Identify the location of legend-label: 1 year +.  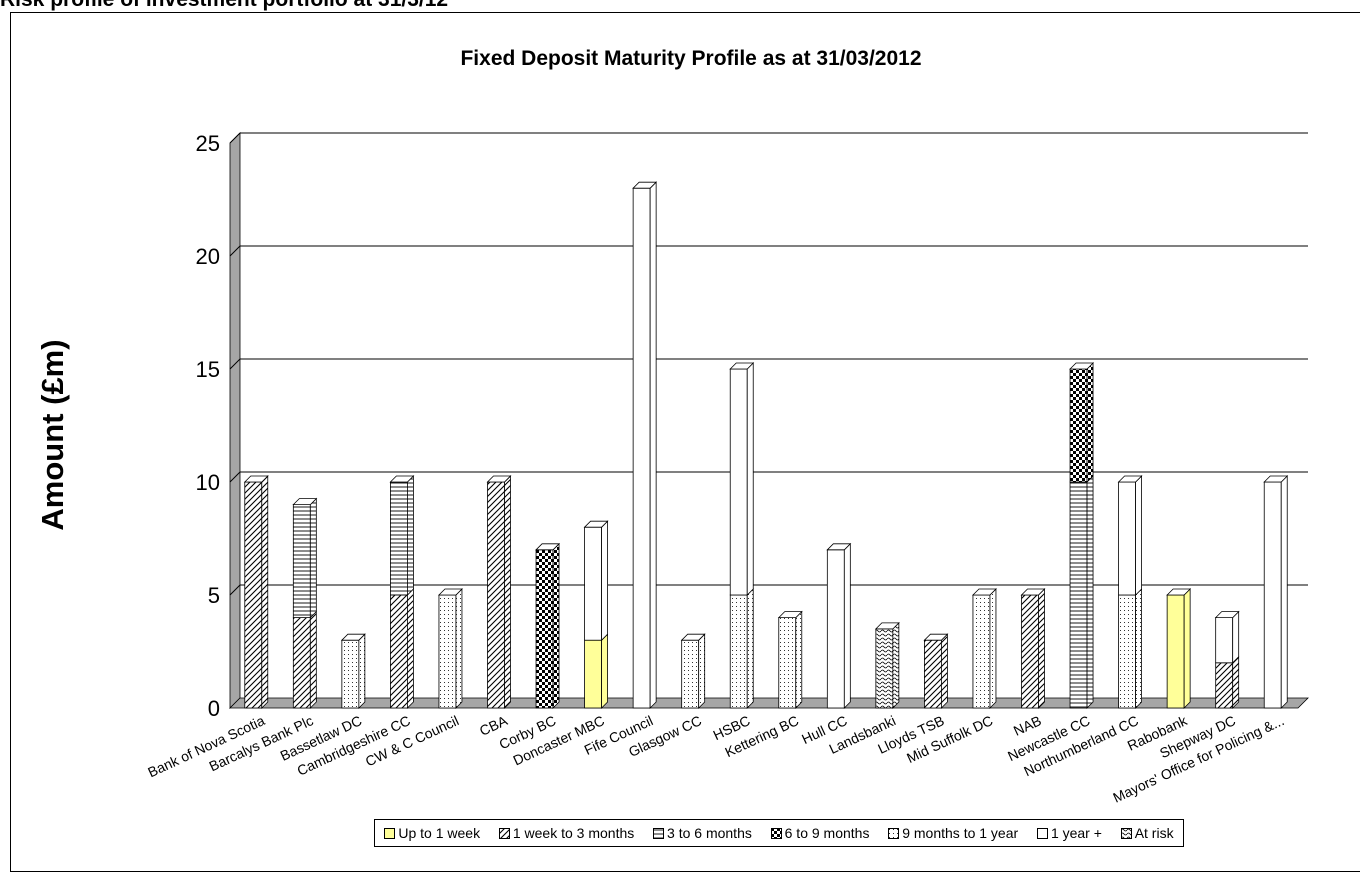
(1076, 833).